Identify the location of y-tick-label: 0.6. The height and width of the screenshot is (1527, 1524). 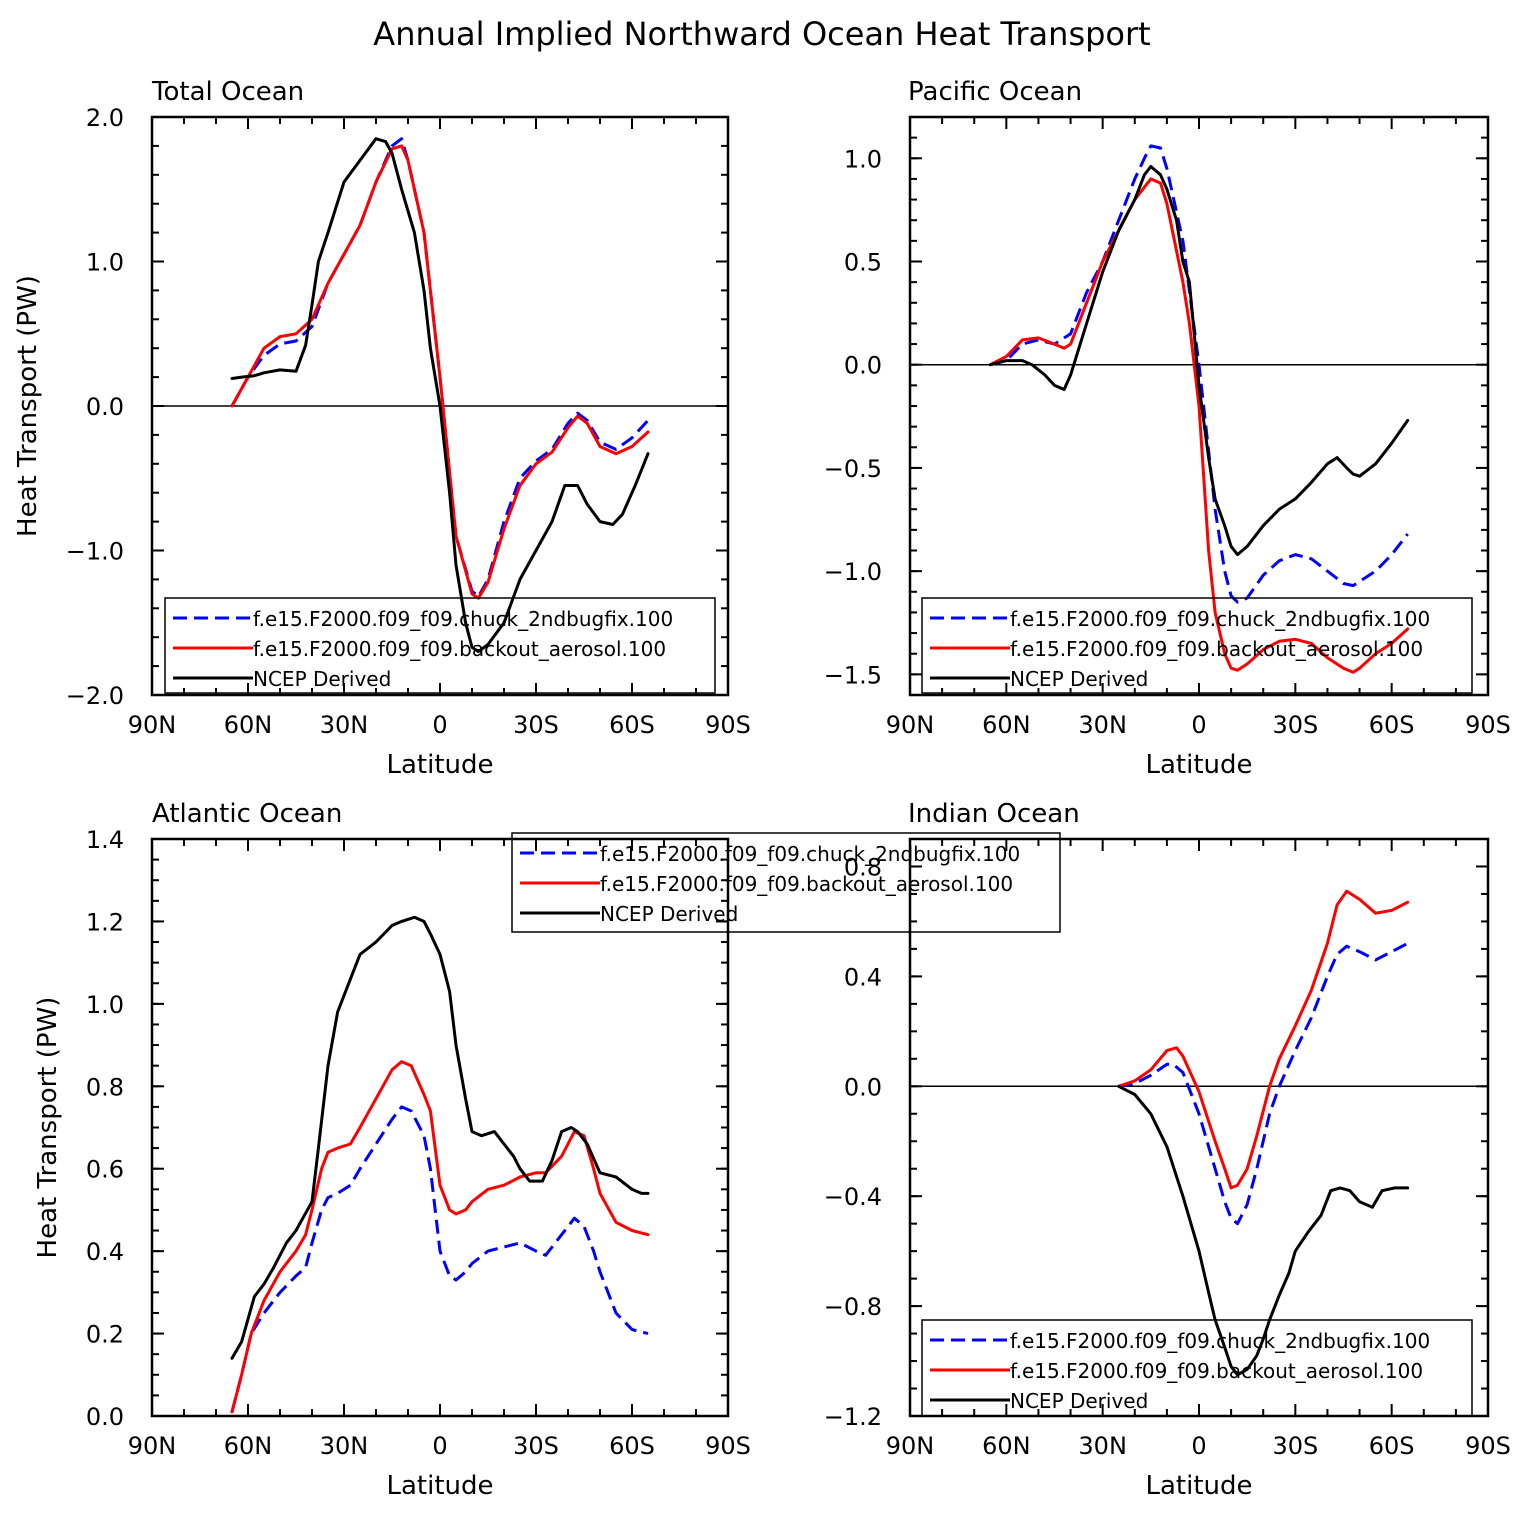
(105, 1170).